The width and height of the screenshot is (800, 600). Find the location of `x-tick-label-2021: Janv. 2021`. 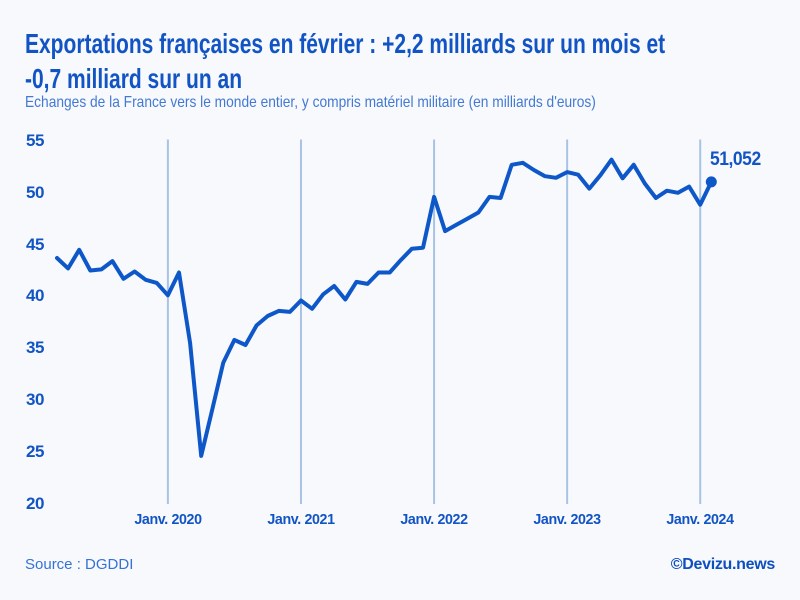

x-tick-label-2021: Janv. 2021 is located at coordinates (301, 519).